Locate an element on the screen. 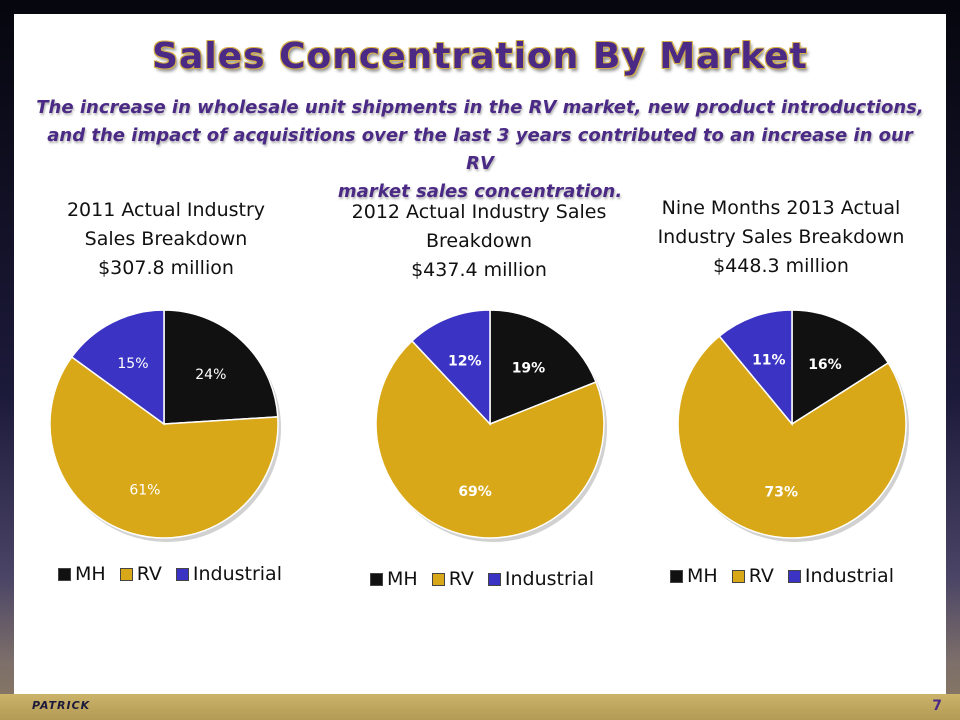 The image size is (960, 720). subtitle-line: market sales concentration. is located at coordinates (480, 191).